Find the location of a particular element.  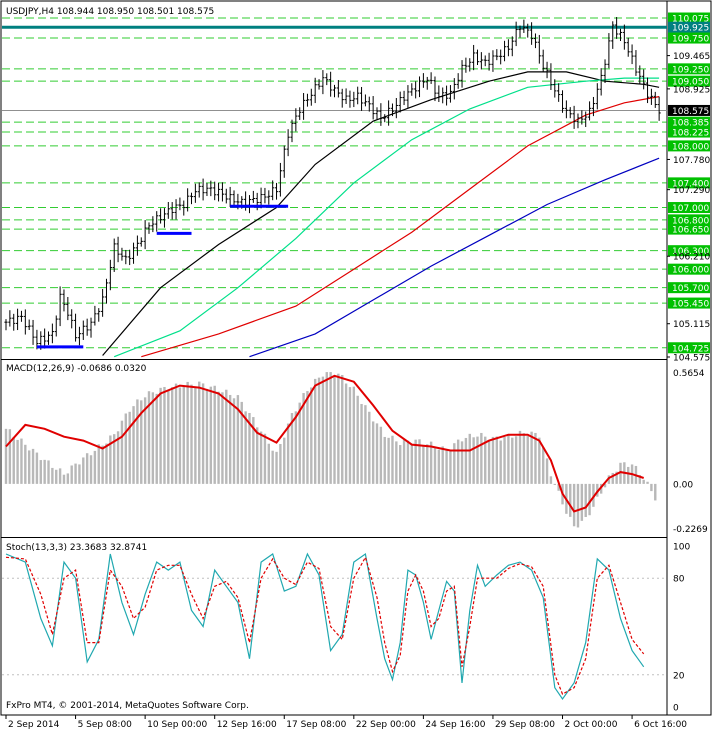

price-tick-label: 109.465 is located at coordinates (691, 57).